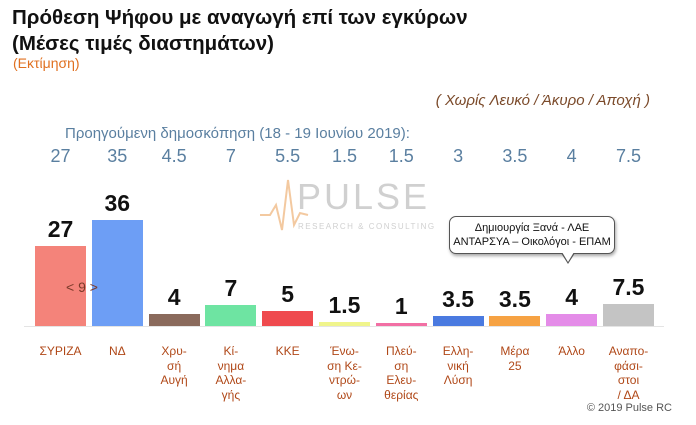  I want to click on previous-value: 35, so click(117, 156).